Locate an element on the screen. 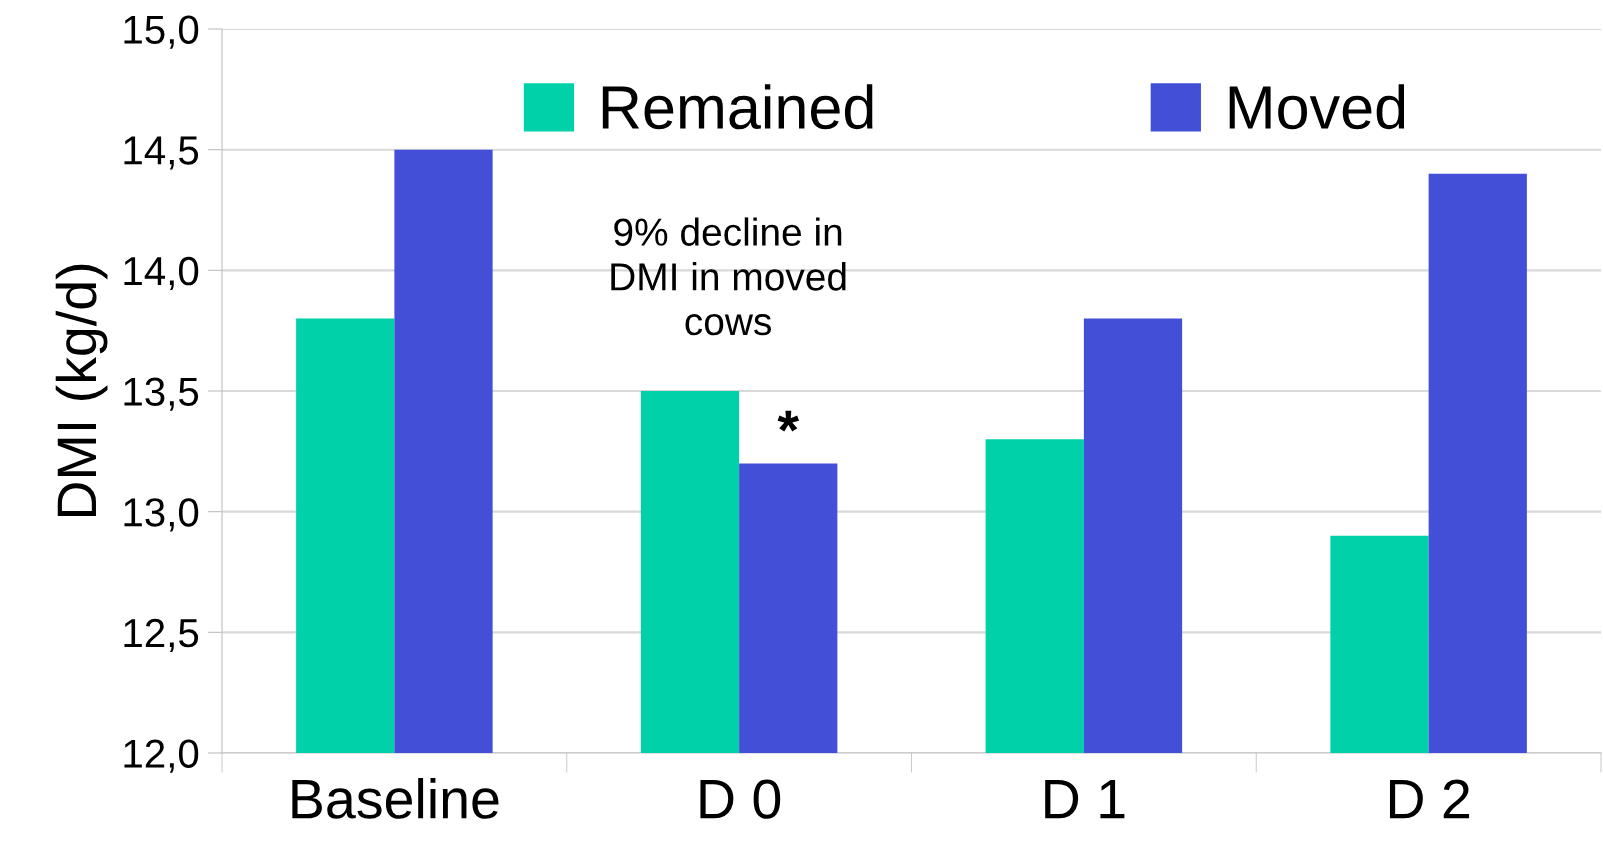 This screenshot has width=1603, height=854. y-axis-title: DMI (kg/d) is located at coordinates (81, 390).